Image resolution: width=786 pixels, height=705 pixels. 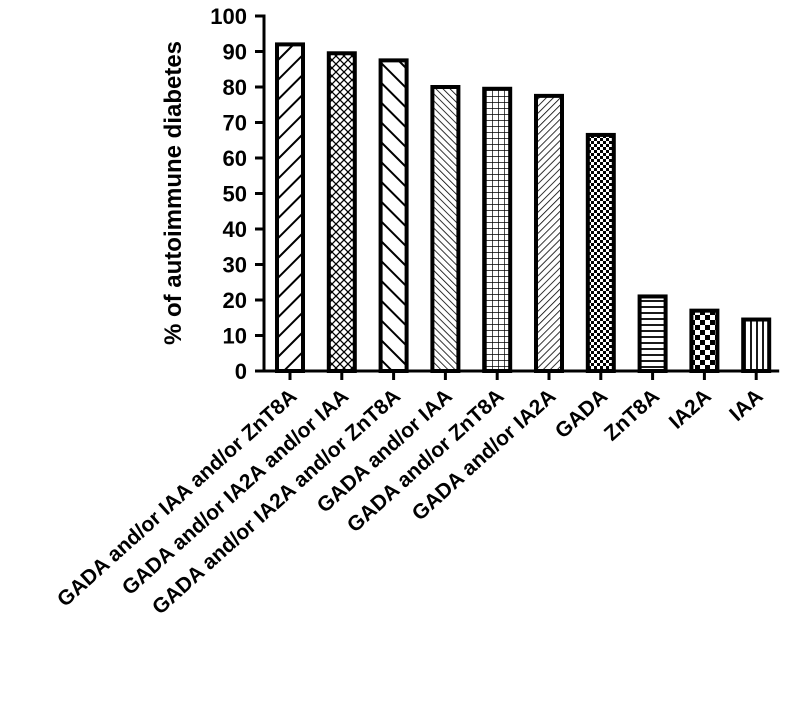 I want to click on y-tick-label: 30, so click(x=235, y=265).